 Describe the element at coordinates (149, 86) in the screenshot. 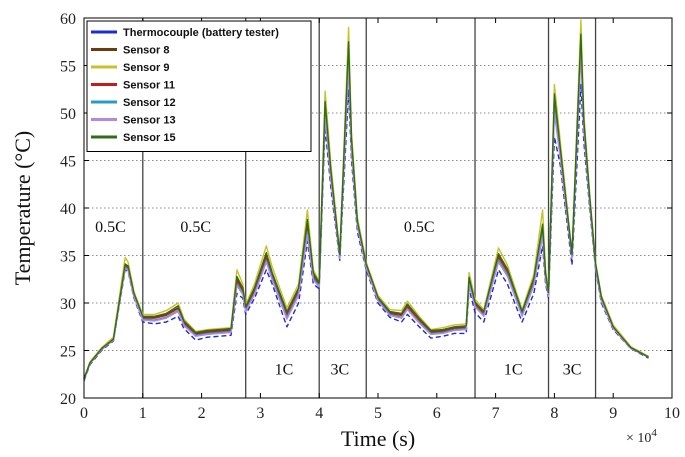

I see `legend-entry: Sensor 11` at that location.